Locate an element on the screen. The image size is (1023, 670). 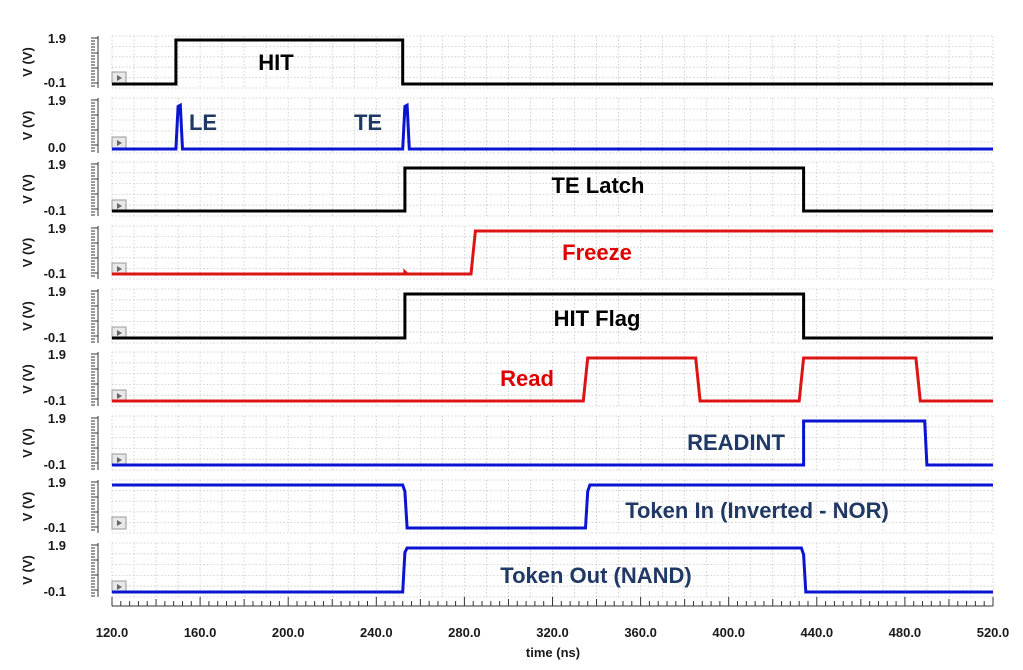
signal-label: HIT is located at coordinates (276, 62).